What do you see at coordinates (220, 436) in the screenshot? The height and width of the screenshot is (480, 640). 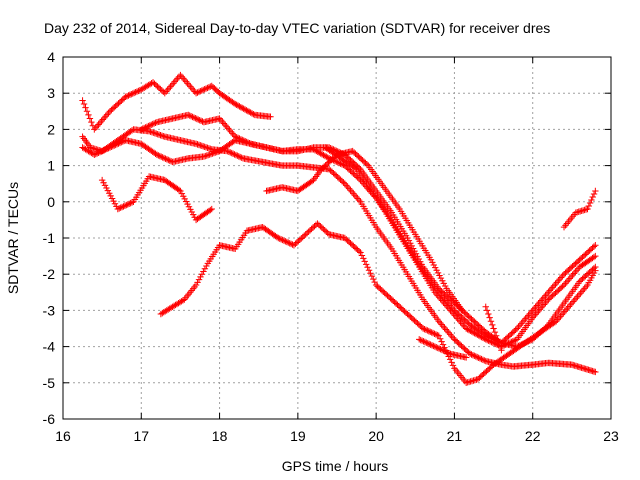 I see `x-tick-label: 18` at bounding box center [220, 436].